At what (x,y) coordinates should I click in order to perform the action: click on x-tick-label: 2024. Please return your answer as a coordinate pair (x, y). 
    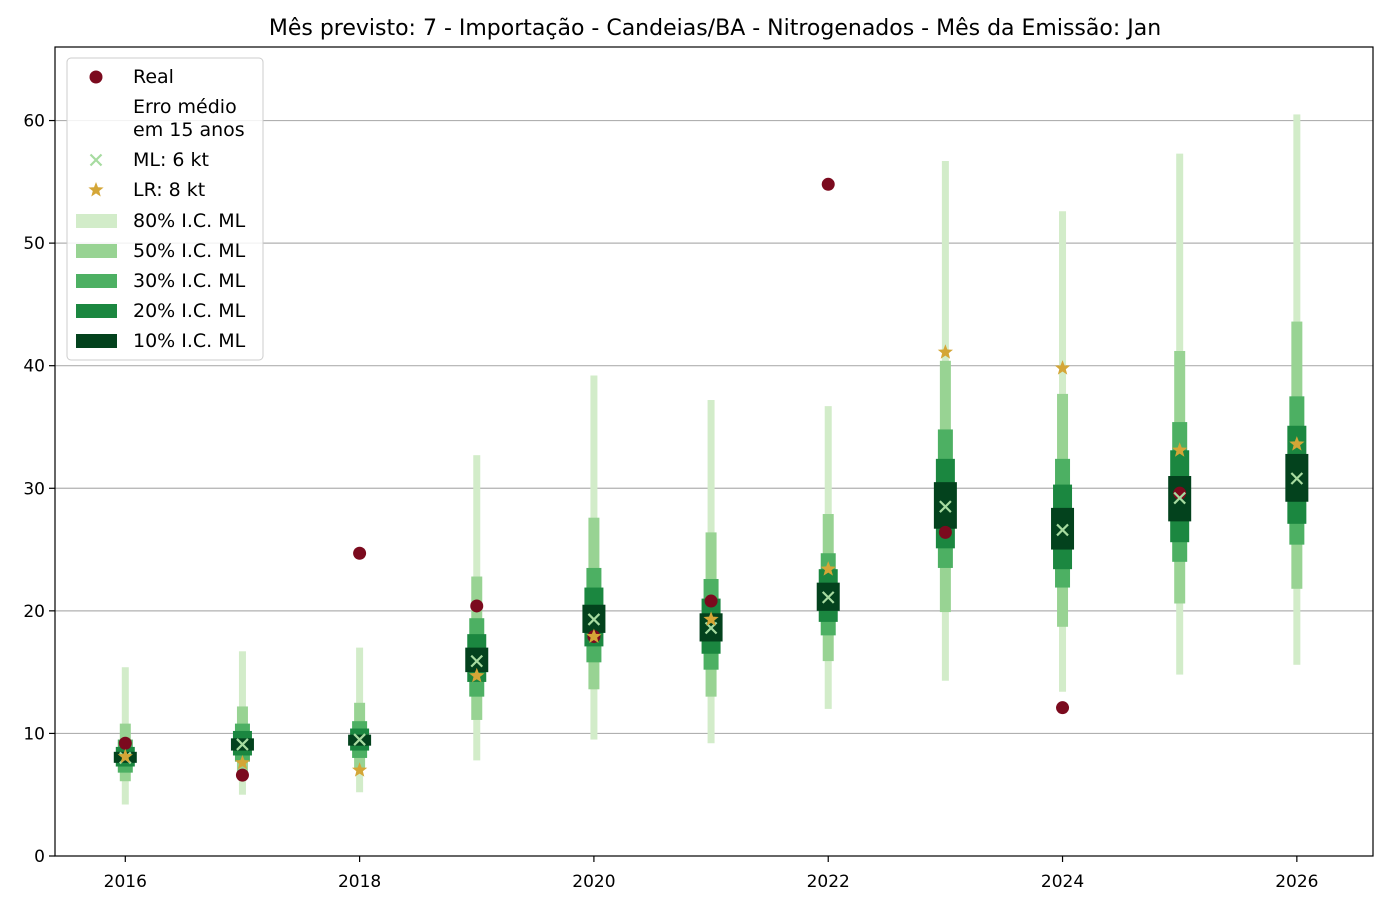
    Looking at the image, I should click on (1062, 882).